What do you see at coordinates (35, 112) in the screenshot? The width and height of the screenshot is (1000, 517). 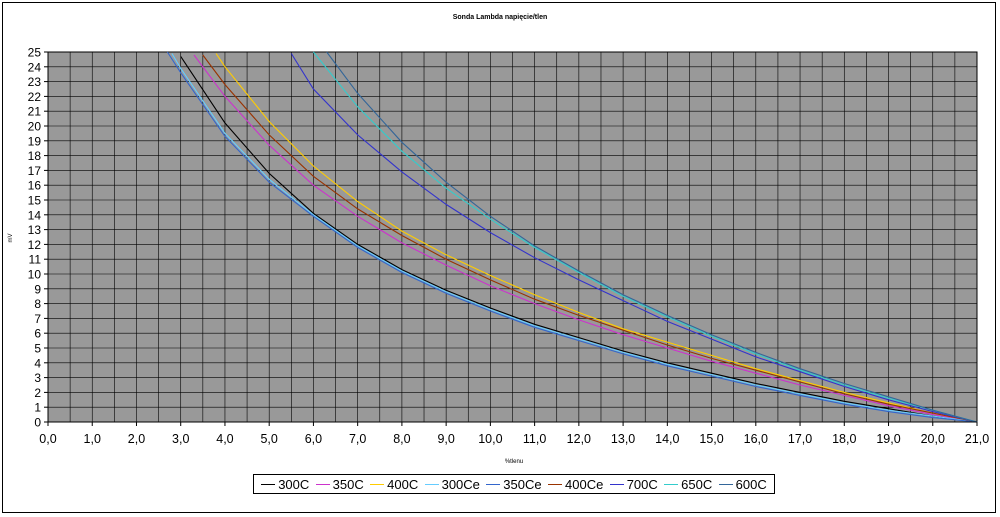 I see `y-tick-label: 21` at bounding box center [35, 112].